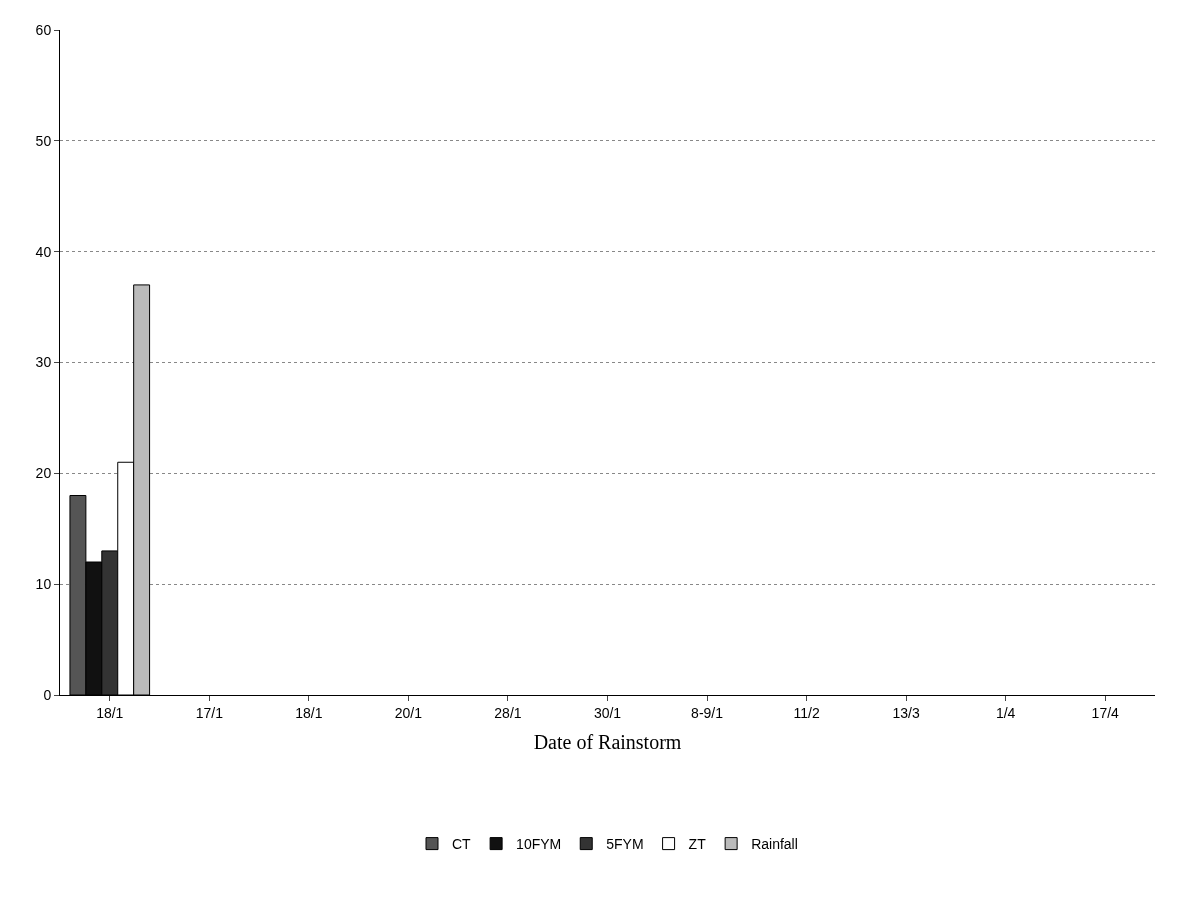 This screenshot has width=1185, height=915. What do you see at coordinates (607, 712) in the screenshot?
I see `x-tick-label: 30/1` at bounding box center [607, 712].